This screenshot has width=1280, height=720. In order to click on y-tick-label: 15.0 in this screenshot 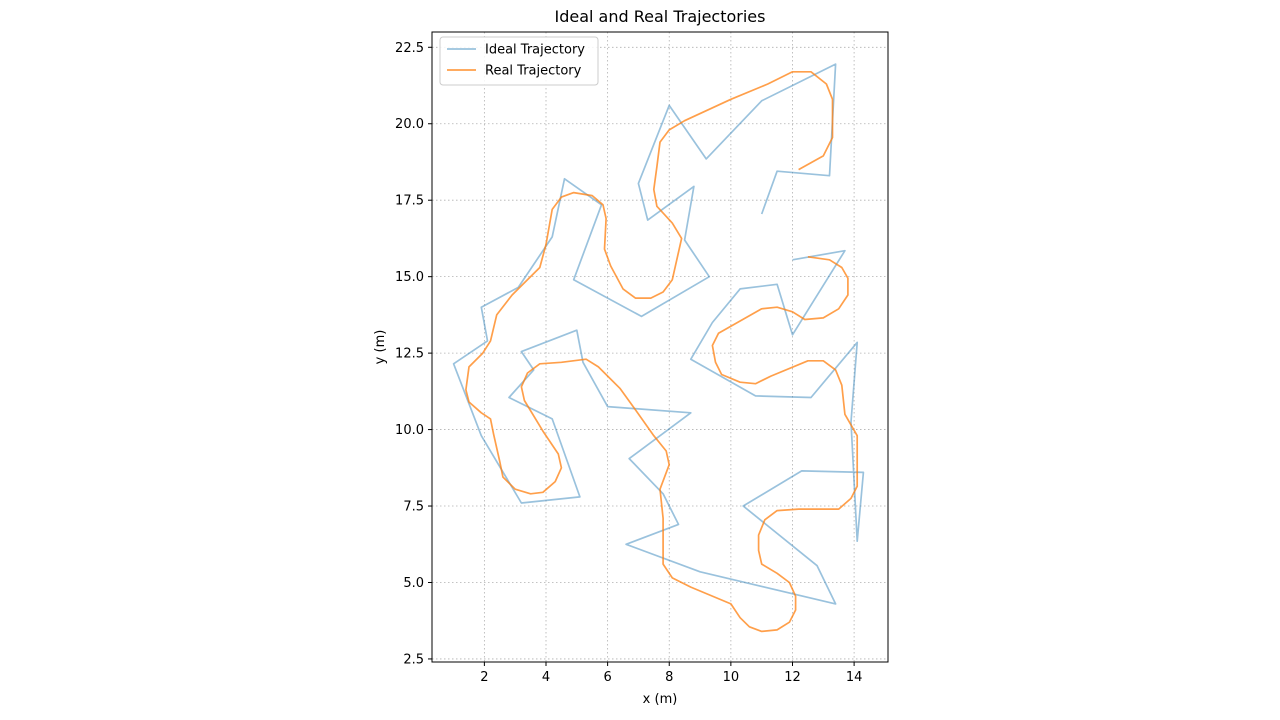, I will do `click(409, 277)`.